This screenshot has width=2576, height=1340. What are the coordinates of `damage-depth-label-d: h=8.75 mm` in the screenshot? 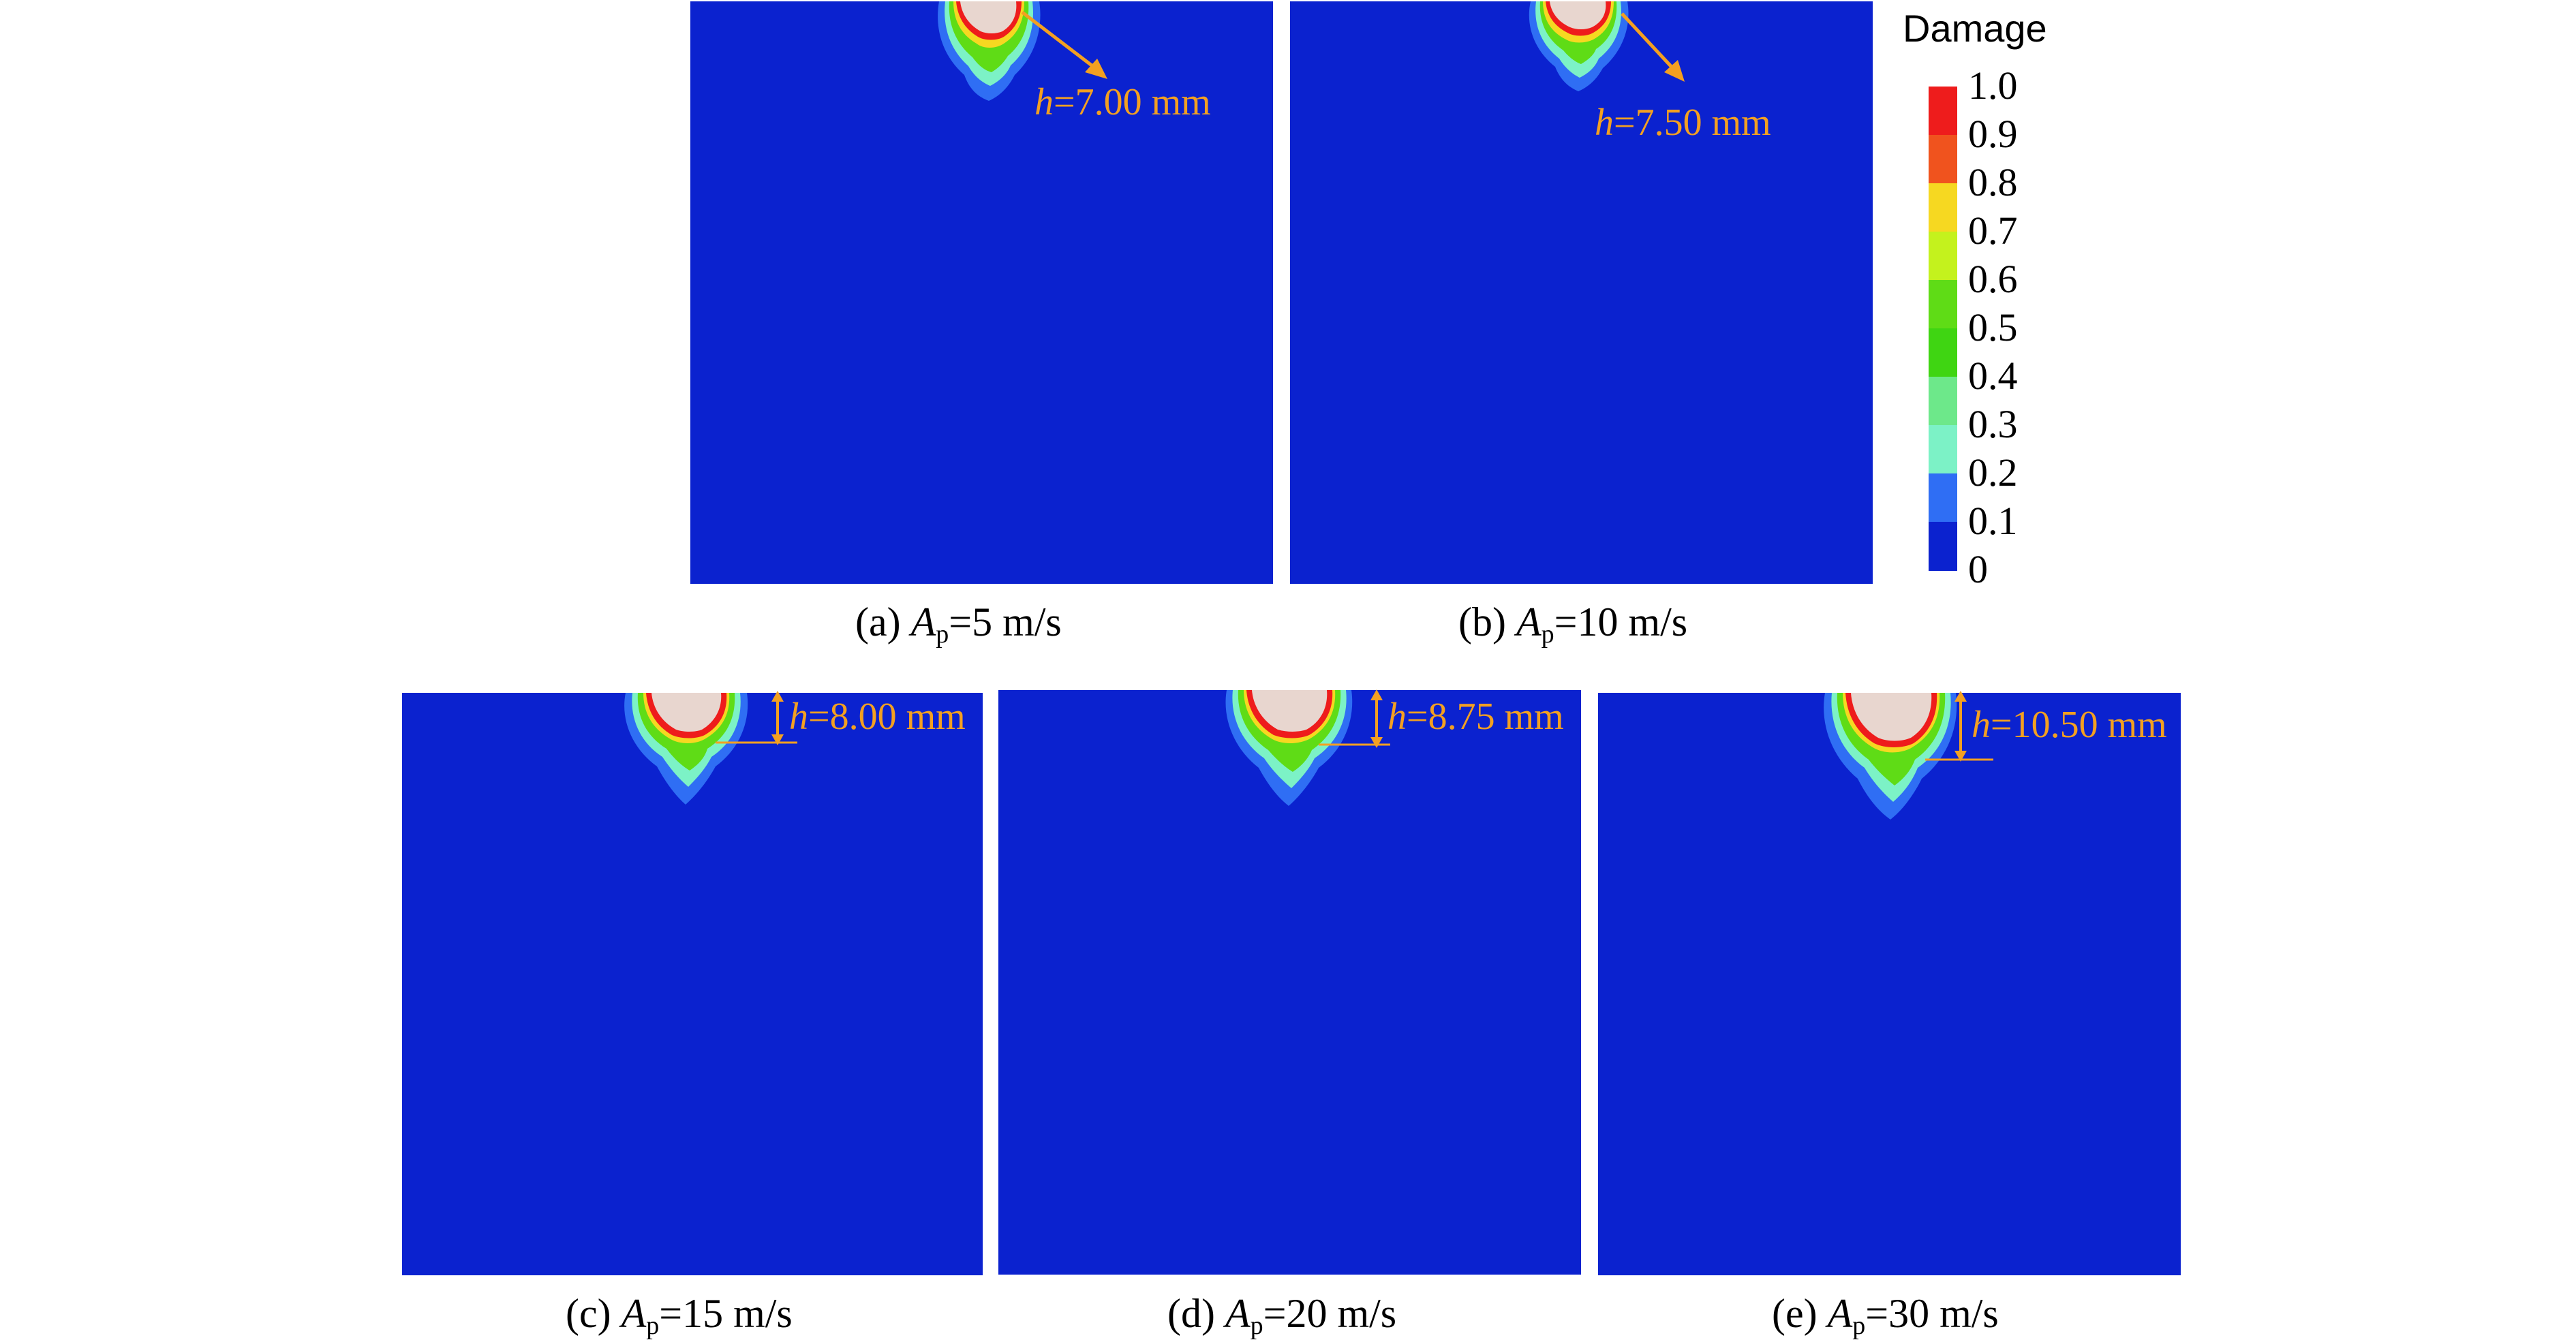 It's located at (1475, 717).